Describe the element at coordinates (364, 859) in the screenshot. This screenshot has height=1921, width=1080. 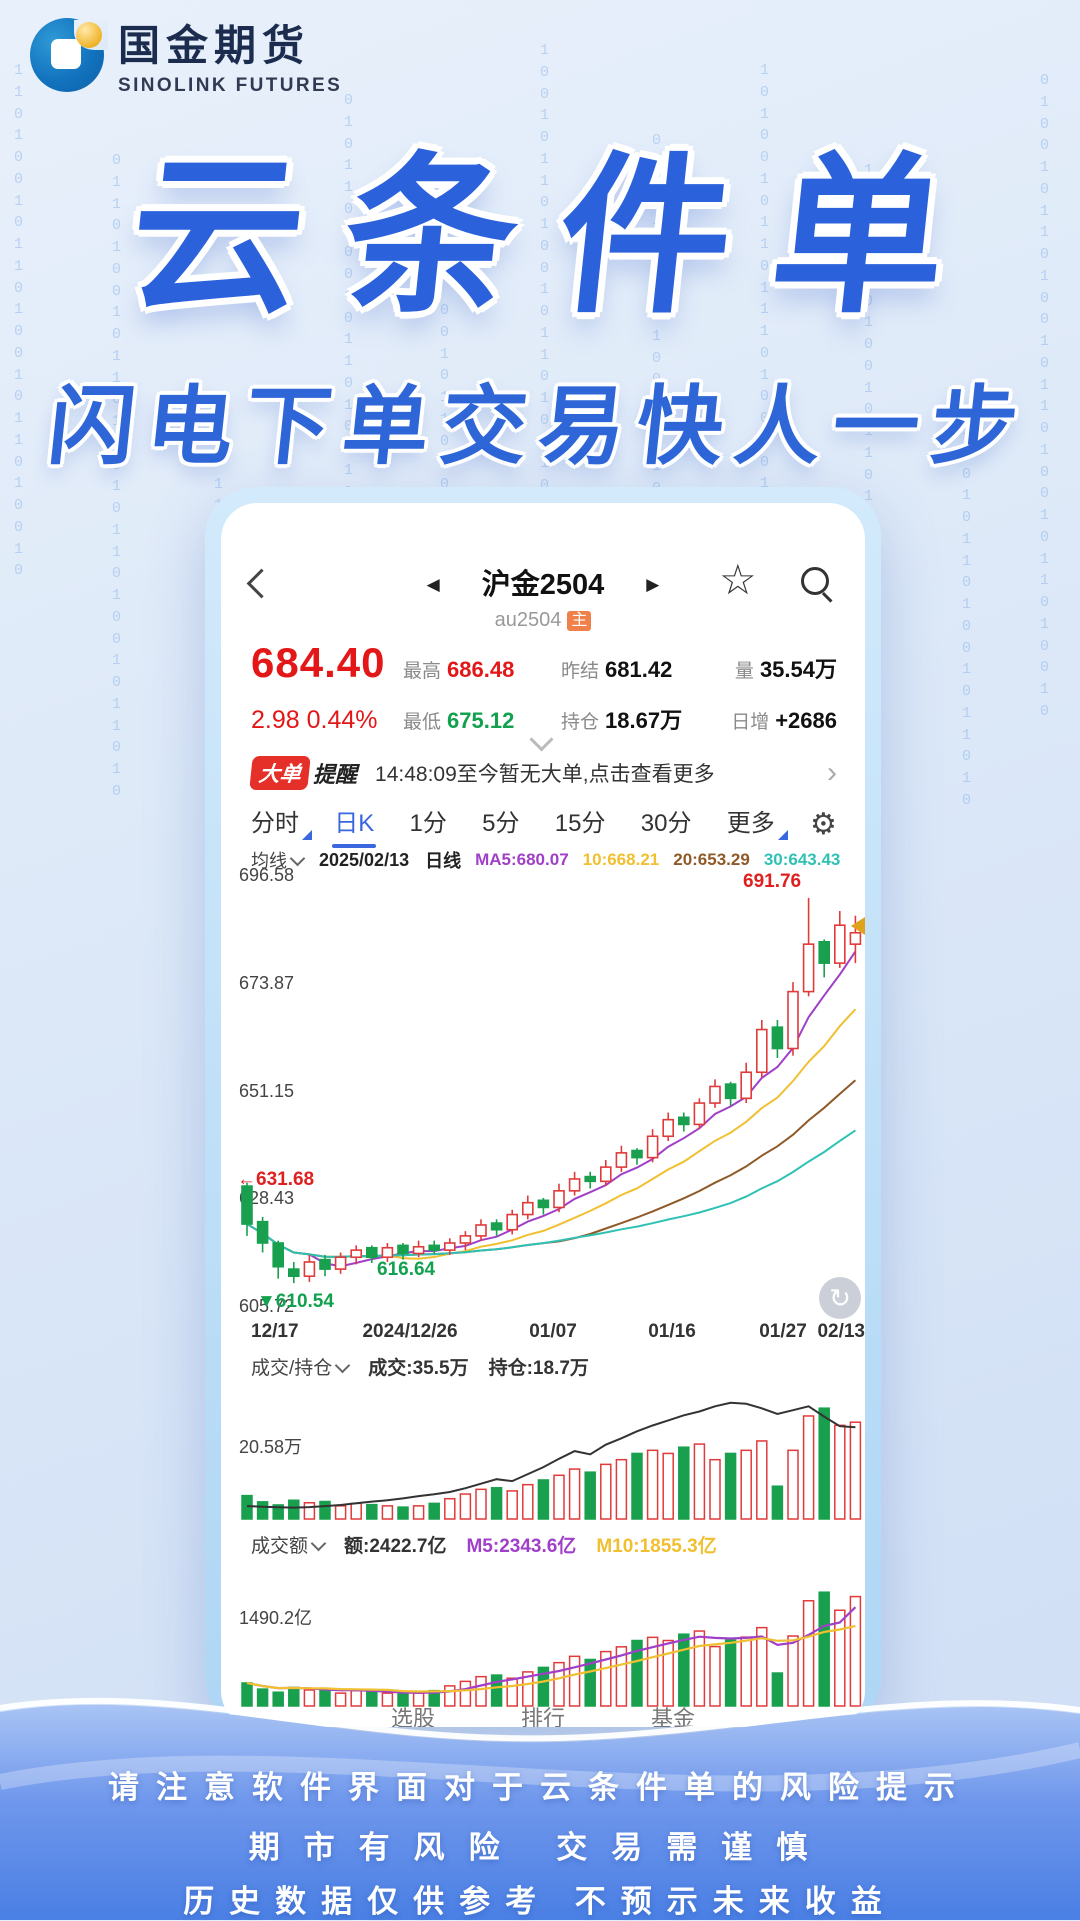
I see `chart-date: 2025/02/13` at that location.